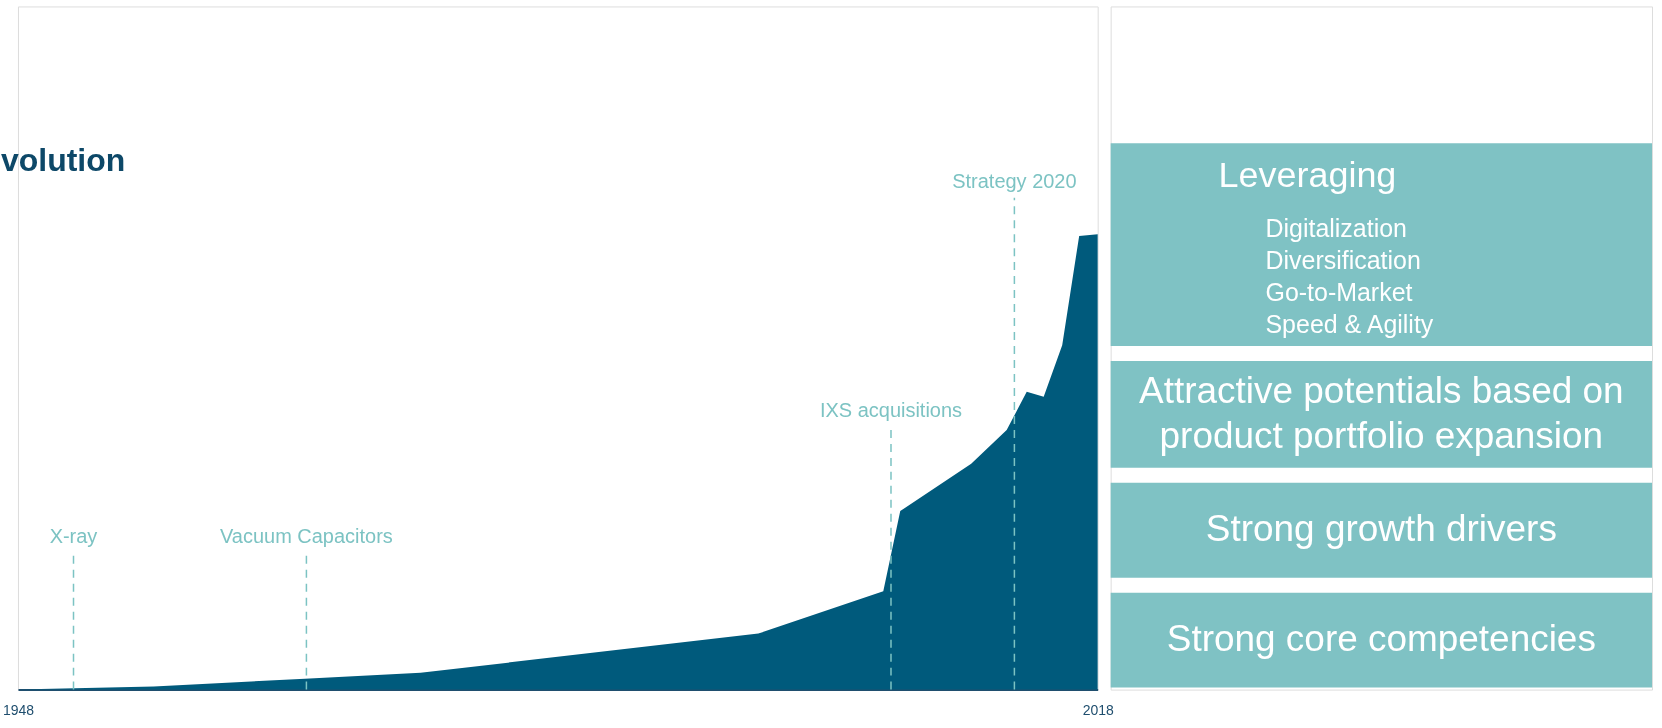  Describe the element at coordinates (1343, 260) in the screenshot. I see `text: Diversification` at that location.